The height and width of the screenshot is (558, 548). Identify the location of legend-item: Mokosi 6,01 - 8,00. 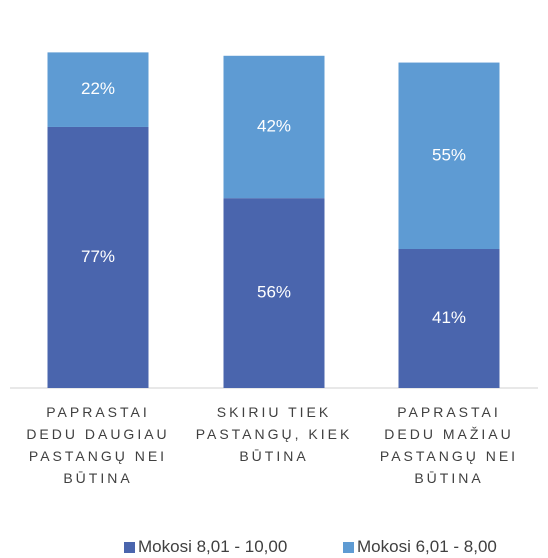
(420, 547).